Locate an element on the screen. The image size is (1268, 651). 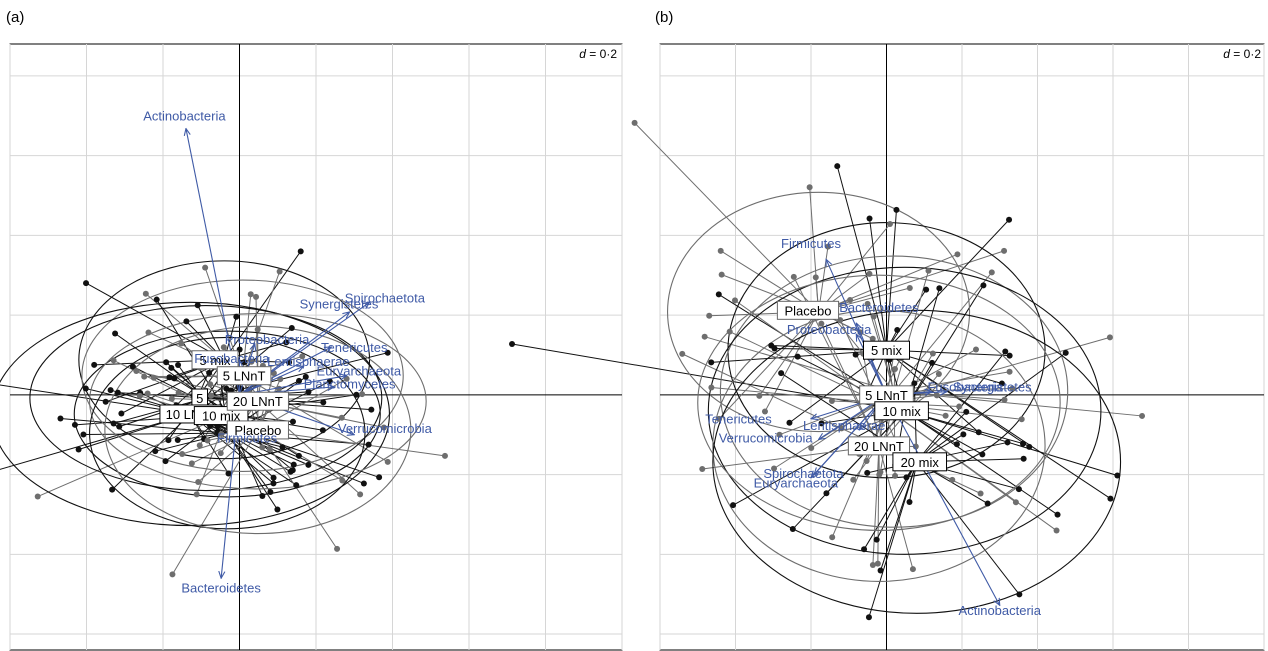
panel-b-group-label: 5 mix is located at coordinates (886, 350).